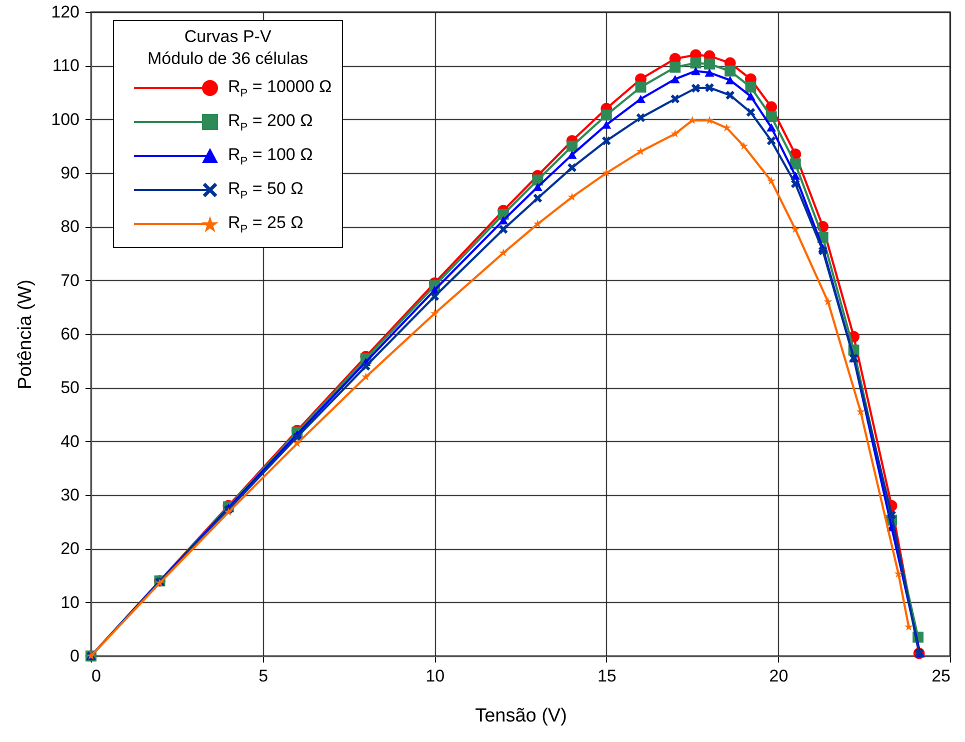  What do you see at coordinates (70, 226) in the screenshot?
I see `y-tick-label: 80` at bounding box center [70, 226].